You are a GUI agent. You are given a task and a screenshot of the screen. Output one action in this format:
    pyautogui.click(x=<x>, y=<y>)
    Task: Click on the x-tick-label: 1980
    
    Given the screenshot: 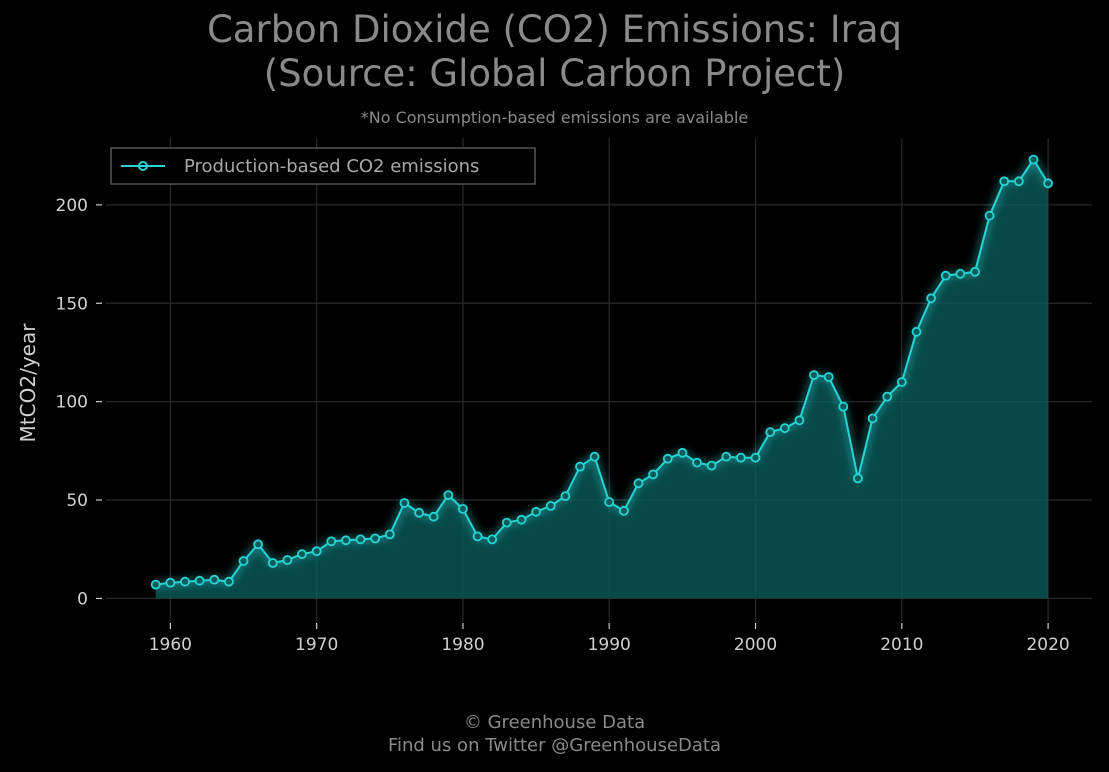 What is the action you would take?
    pyautogui.click(x=462, y=645)
    